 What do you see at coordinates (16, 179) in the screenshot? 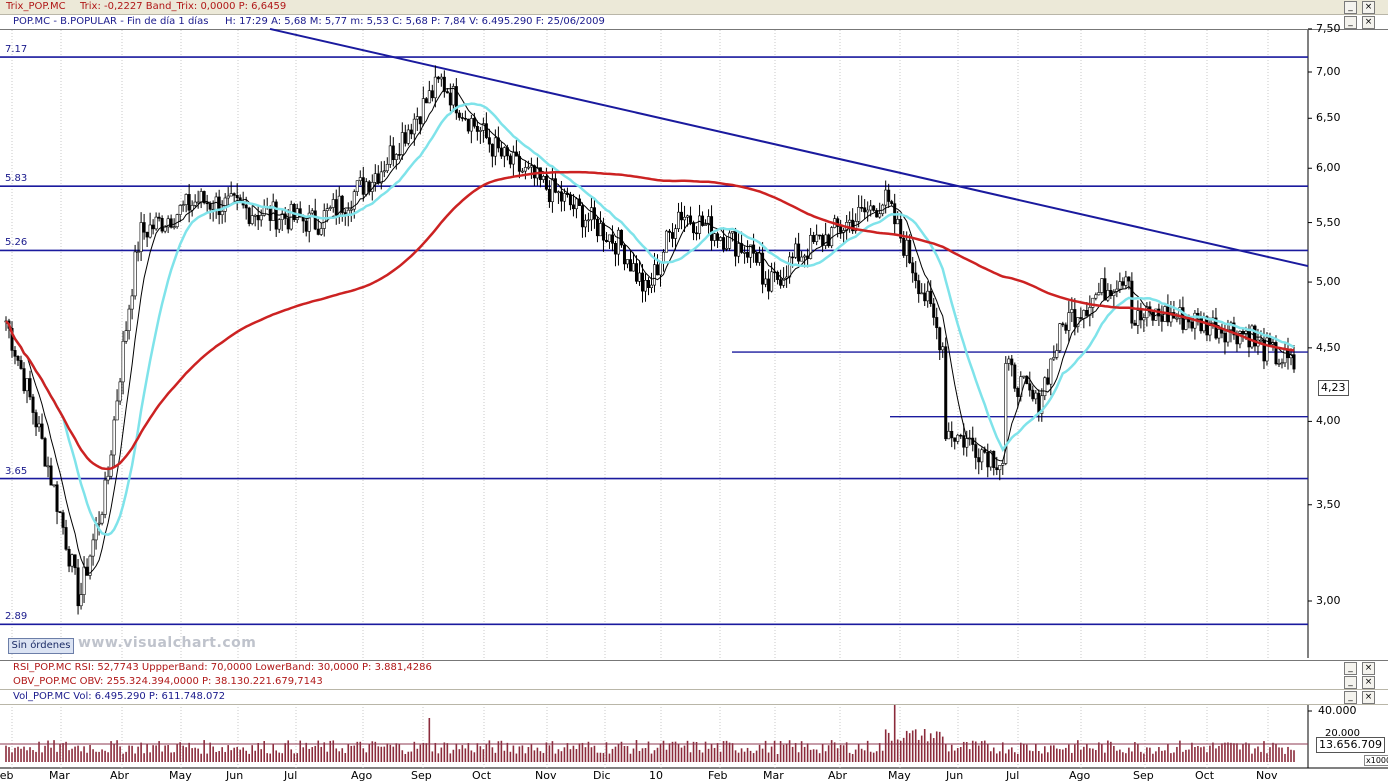
I see `level-label: 5.83` at bounding box center [16, 179].